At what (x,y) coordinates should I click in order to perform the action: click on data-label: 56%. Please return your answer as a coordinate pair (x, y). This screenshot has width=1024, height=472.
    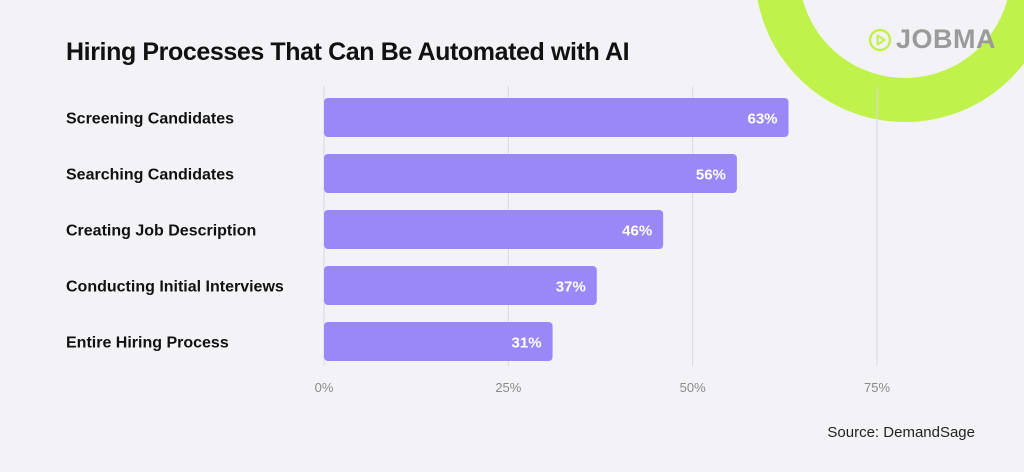
    Looking at the image, I should click on (711, 175).